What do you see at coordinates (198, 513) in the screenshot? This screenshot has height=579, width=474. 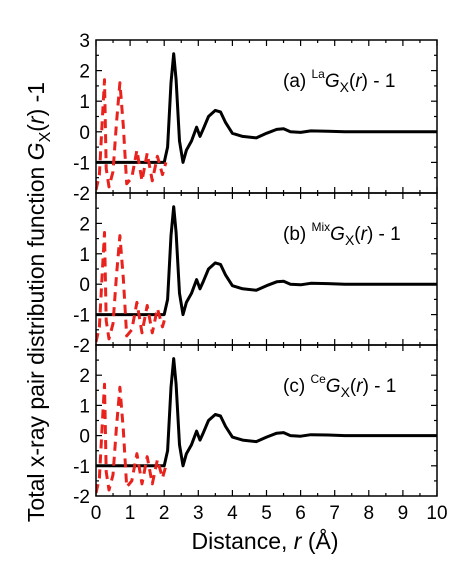 I see `x-tick-label: 3` at bounding box center [198, 513].